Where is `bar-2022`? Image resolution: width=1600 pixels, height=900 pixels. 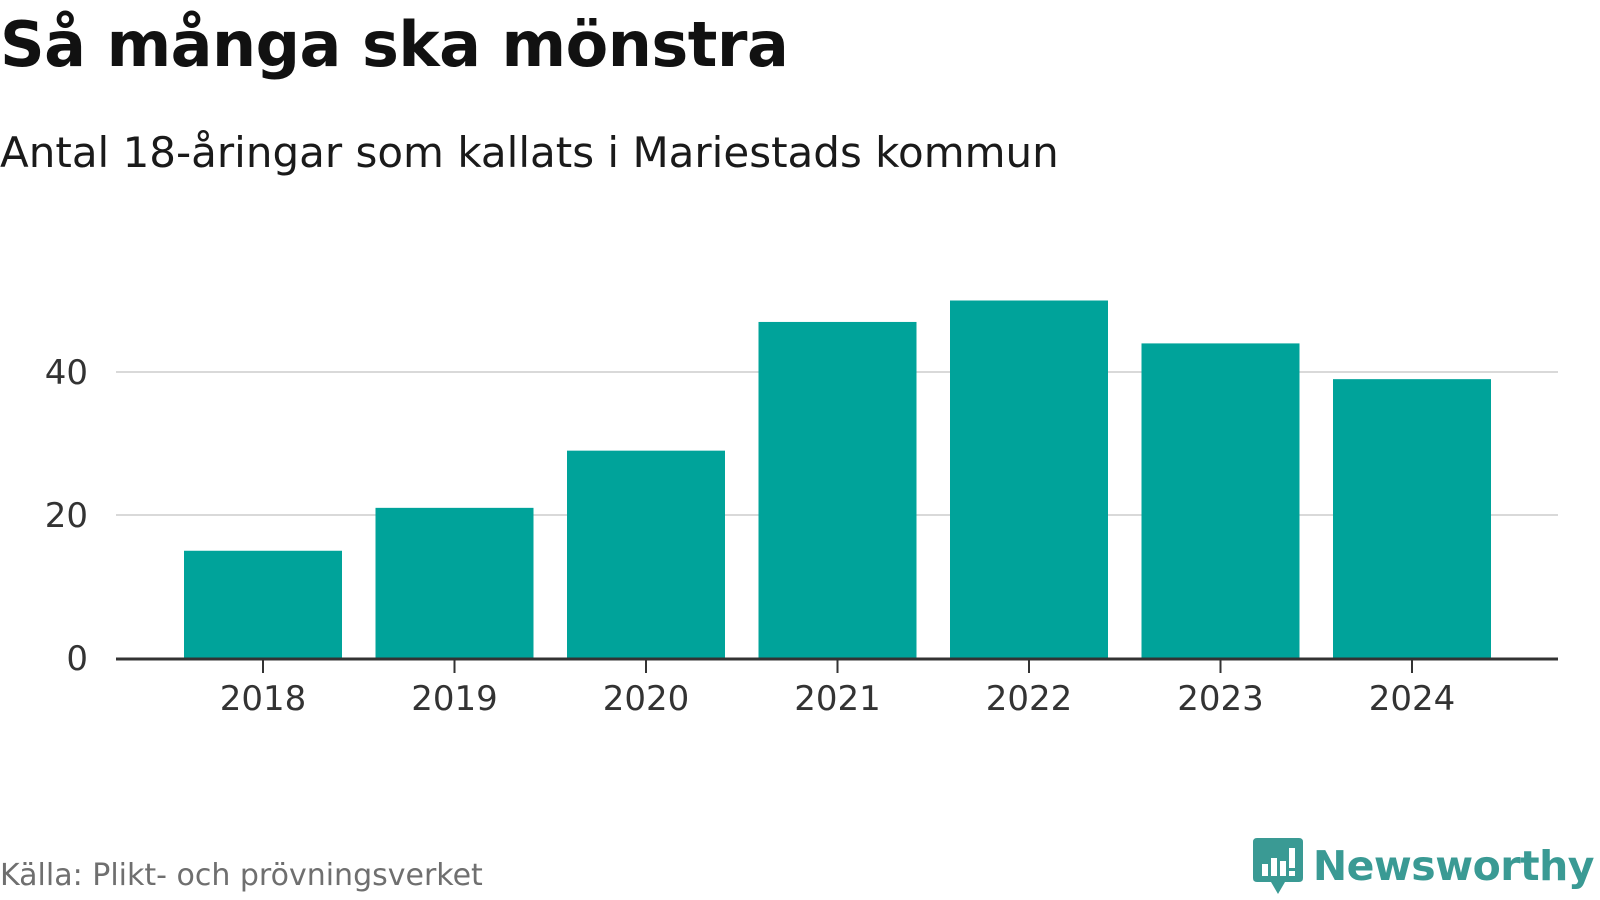 bar-2022 is located at coordinates (1029, 479).